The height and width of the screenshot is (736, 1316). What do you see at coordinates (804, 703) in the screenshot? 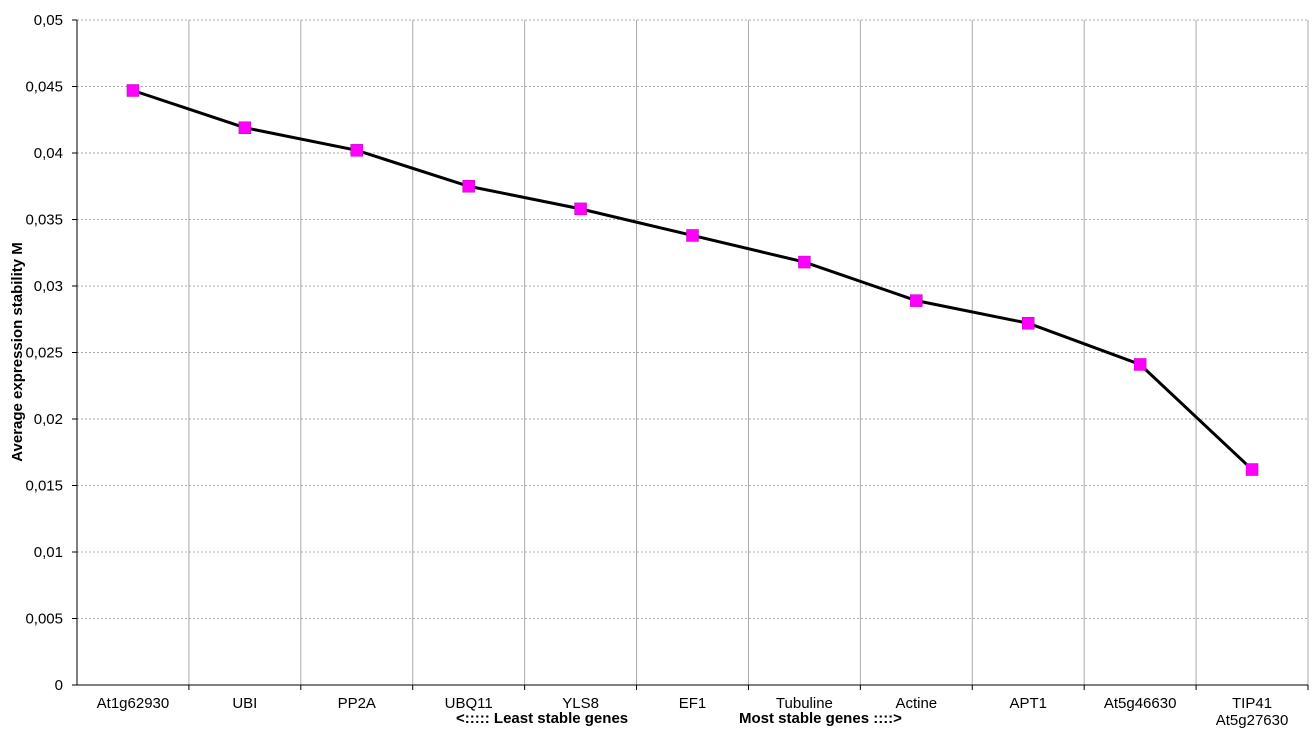
I see `x-tick-label: Tubuline` at bounding box center [804, 703].